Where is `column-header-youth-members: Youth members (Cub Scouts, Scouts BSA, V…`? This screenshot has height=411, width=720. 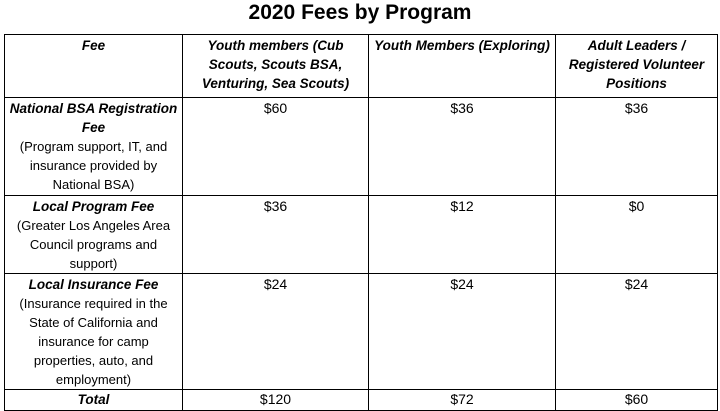 column-header-youth-members: Youth members (Cub Scouts, Scouts BSA, V… is located at coordinates (275, 66).